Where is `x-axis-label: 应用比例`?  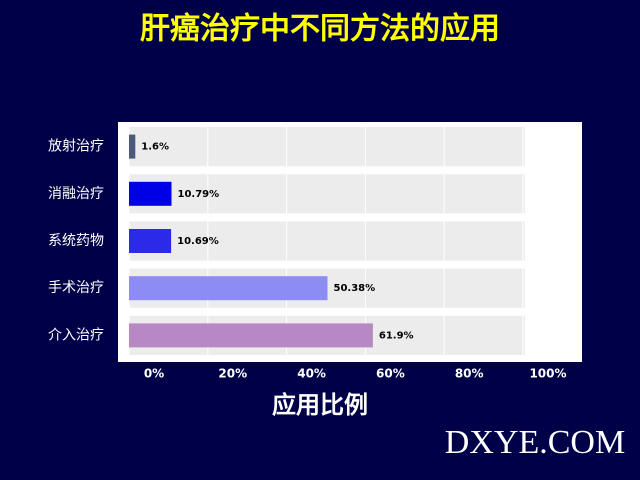
x-axis-label: 应用比例 is located at coordinates (320, 405).